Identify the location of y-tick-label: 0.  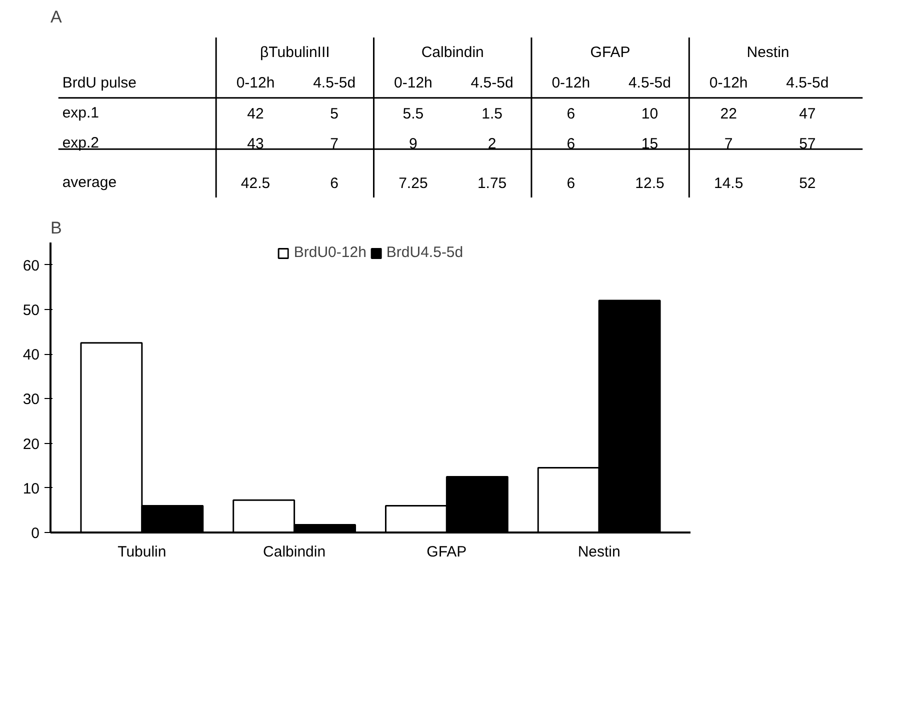
(35, 533).